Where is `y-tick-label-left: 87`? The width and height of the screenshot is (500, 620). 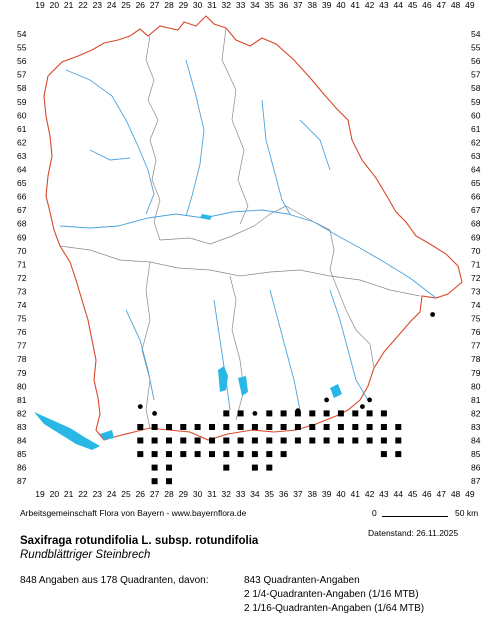 y-tick-label-left: 87 is located at coordinates (22, 481).